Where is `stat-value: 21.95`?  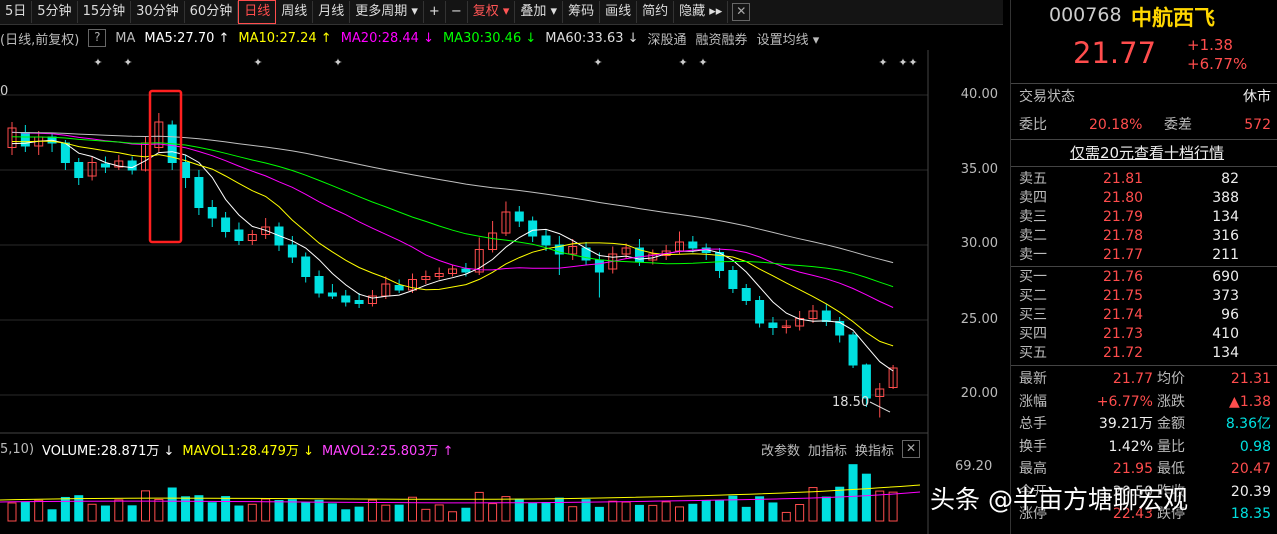
stat-value: 21.95 is located at coordinates (1132, 469).